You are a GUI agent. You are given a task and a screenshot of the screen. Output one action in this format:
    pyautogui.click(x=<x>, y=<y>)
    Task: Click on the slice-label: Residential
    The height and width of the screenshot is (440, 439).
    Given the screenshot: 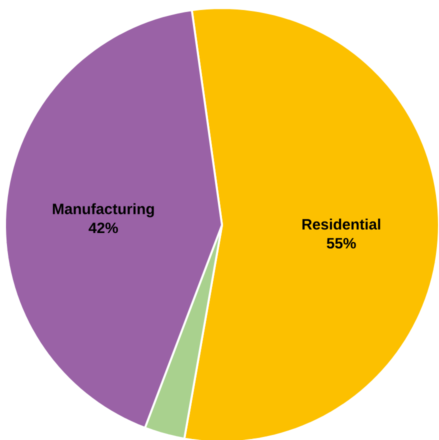 What is the action you would take?
    pyautogui.click(x=341, y=224)
    